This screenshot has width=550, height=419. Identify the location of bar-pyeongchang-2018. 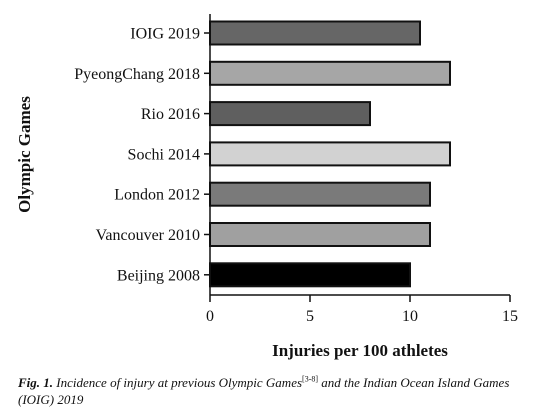
(330, 73).